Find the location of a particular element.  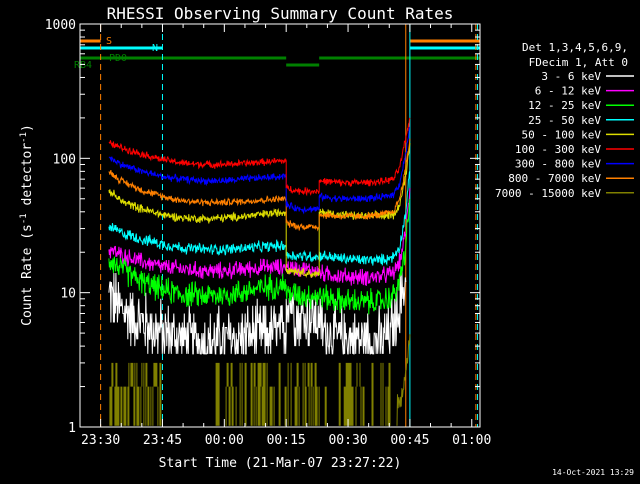

legend-label: 6 - 12 keV is located at coordinates (568, 91).